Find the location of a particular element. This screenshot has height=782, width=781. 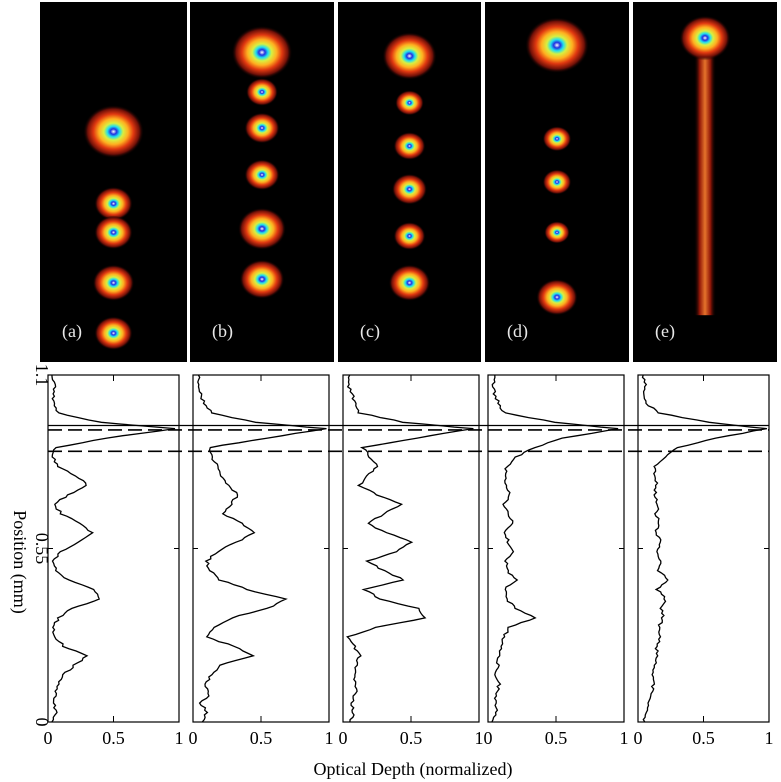

y-tick-label: 0.55 is located at coordinates (42, 549).